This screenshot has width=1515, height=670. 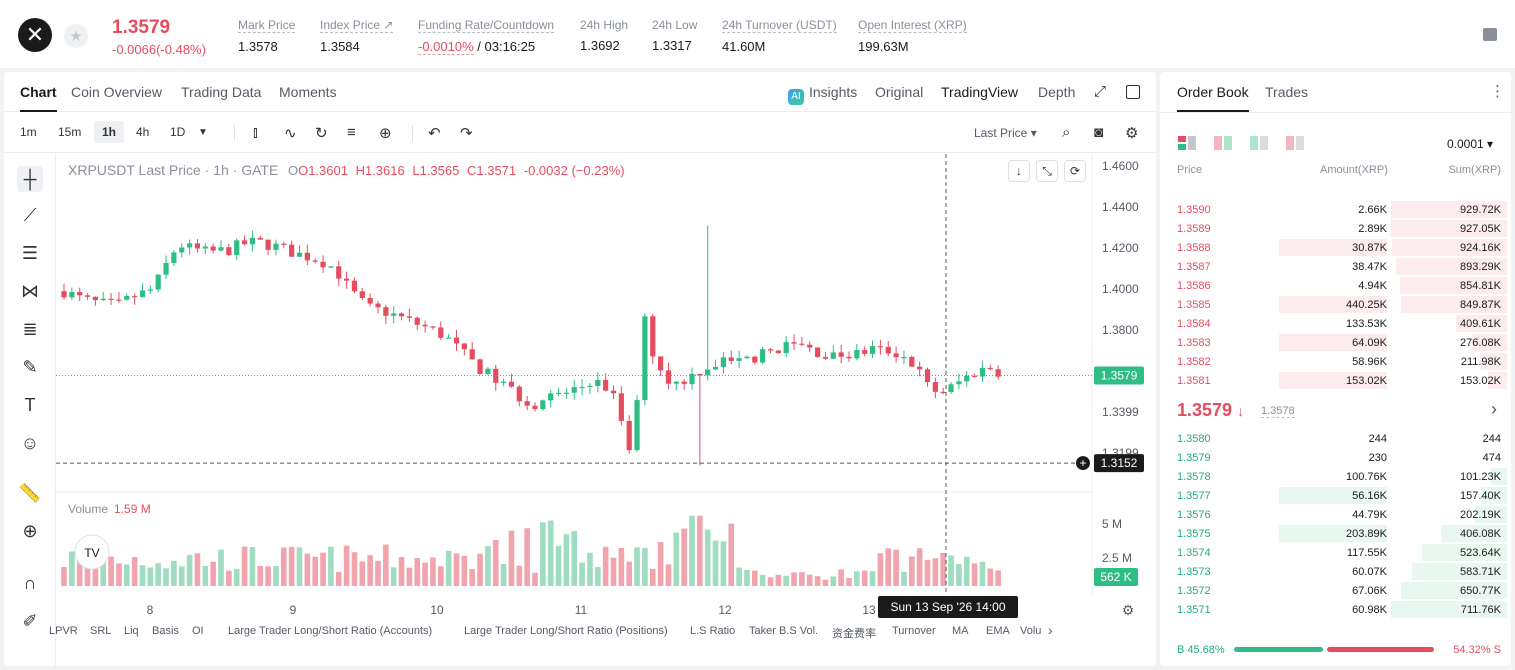 What do you see at coordinates (30, 328) in the screenshot?
I see `fib-tool-icon: ≣` at bounding box center [30, 328].